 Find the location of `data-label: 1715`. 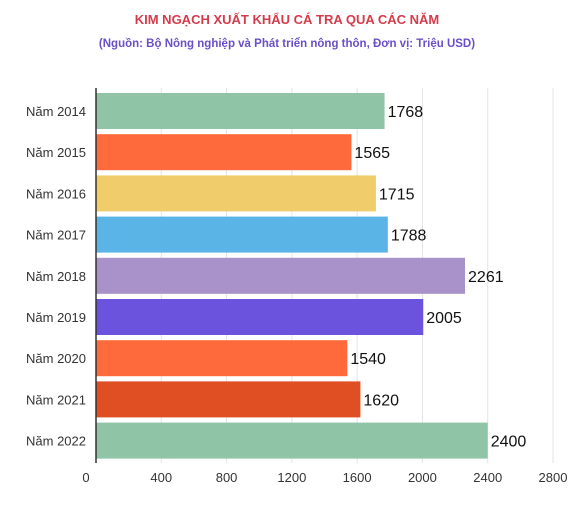

data-label: 1715 is located at coordinates (397, 194).